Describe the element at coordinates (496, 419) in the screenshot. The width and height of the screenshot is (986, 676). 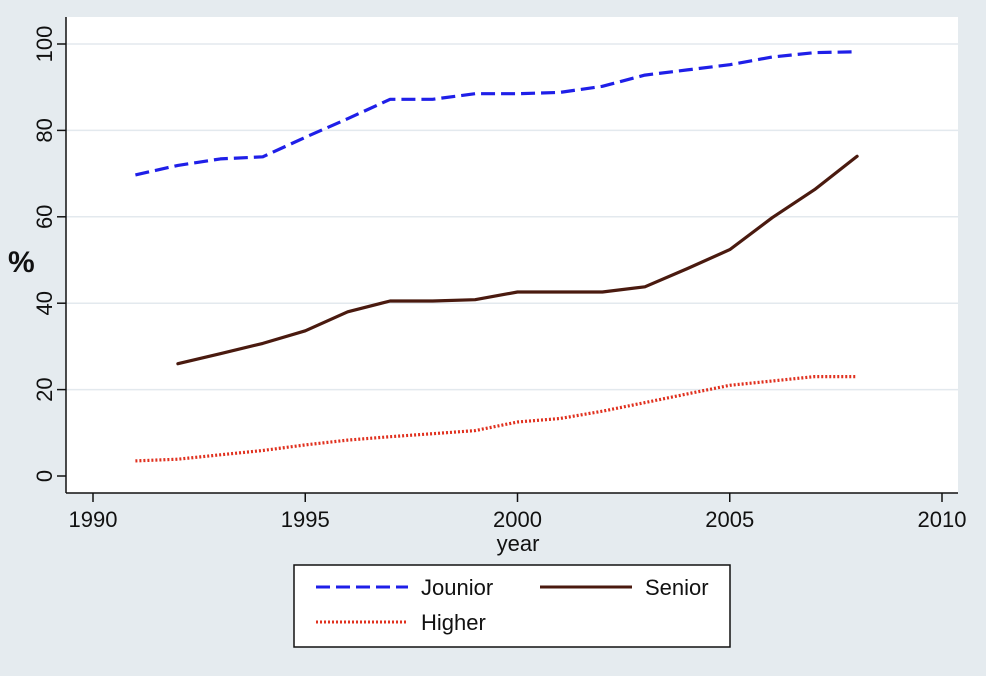
I see `series-line-higher` at that location.